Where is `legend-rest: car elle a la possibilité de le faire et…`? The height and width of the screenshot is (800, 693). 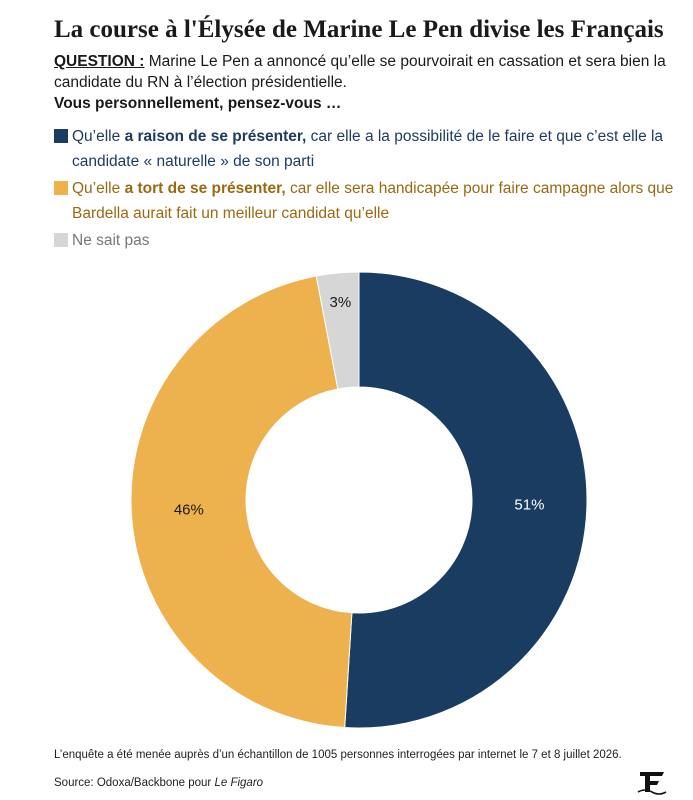 legend-rest: car elle a la possibilité de le faire et… is located at coordinates (368, 149).